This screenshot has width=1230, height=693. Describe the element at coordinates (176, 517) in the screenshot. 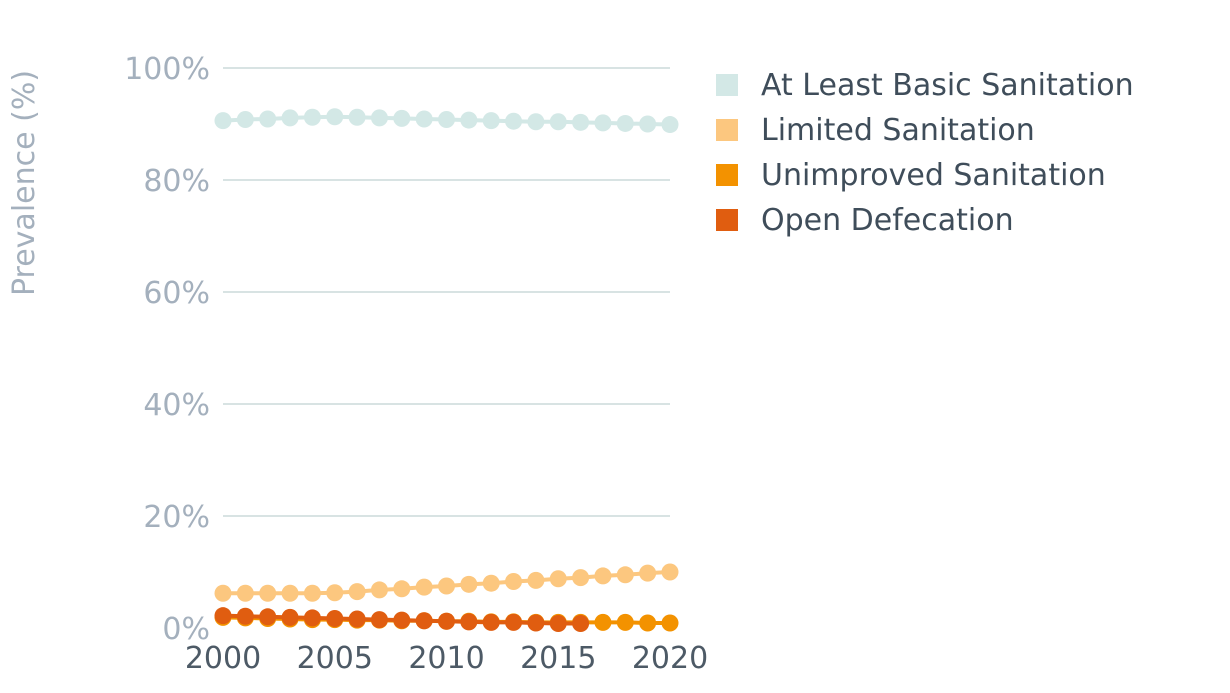

I see `y-tick-label: 20%` at that location.